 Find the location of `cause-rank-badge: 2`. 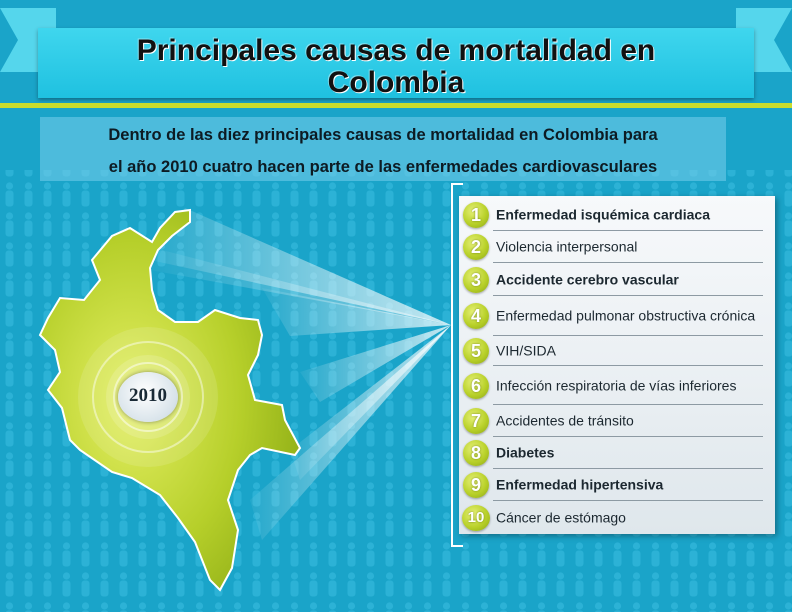

cause-rank-badge: 2 is located at coordinates (476, 247).